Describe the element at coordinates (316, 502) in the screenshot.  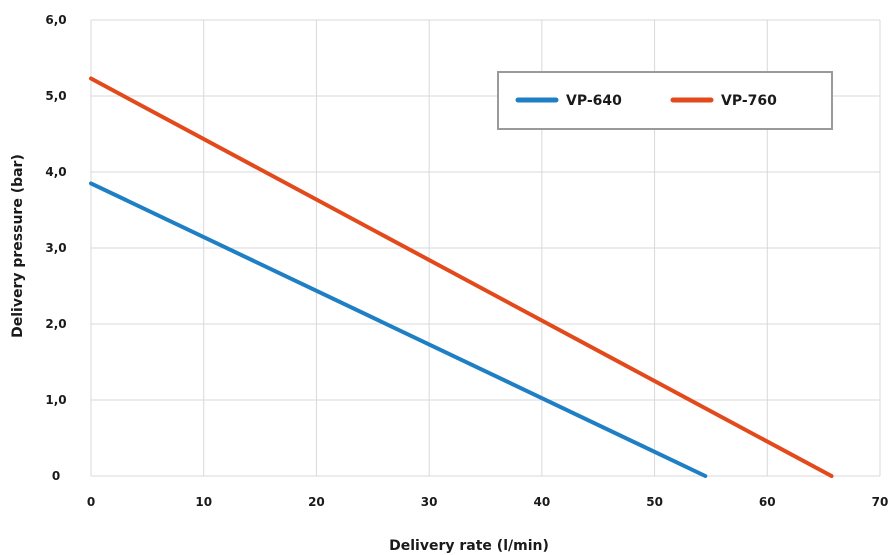
I see `x-tick-label-2: 20` at that location.